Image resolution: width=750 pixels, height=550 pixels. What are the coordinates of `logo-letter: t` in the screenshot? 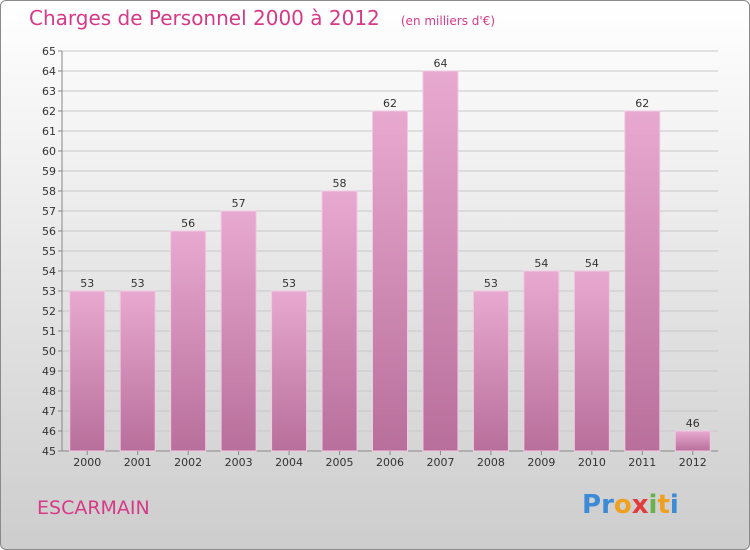 It's located at (663, 505).